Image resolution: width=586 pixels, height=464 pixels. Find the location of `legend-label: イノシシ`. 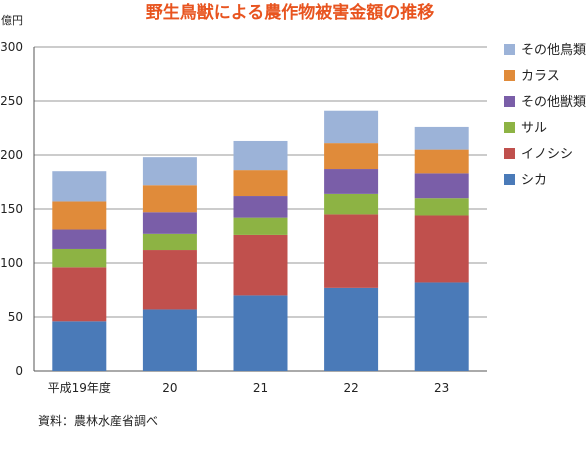

legend-label: イノシシ is located at coordinates (547, 154).